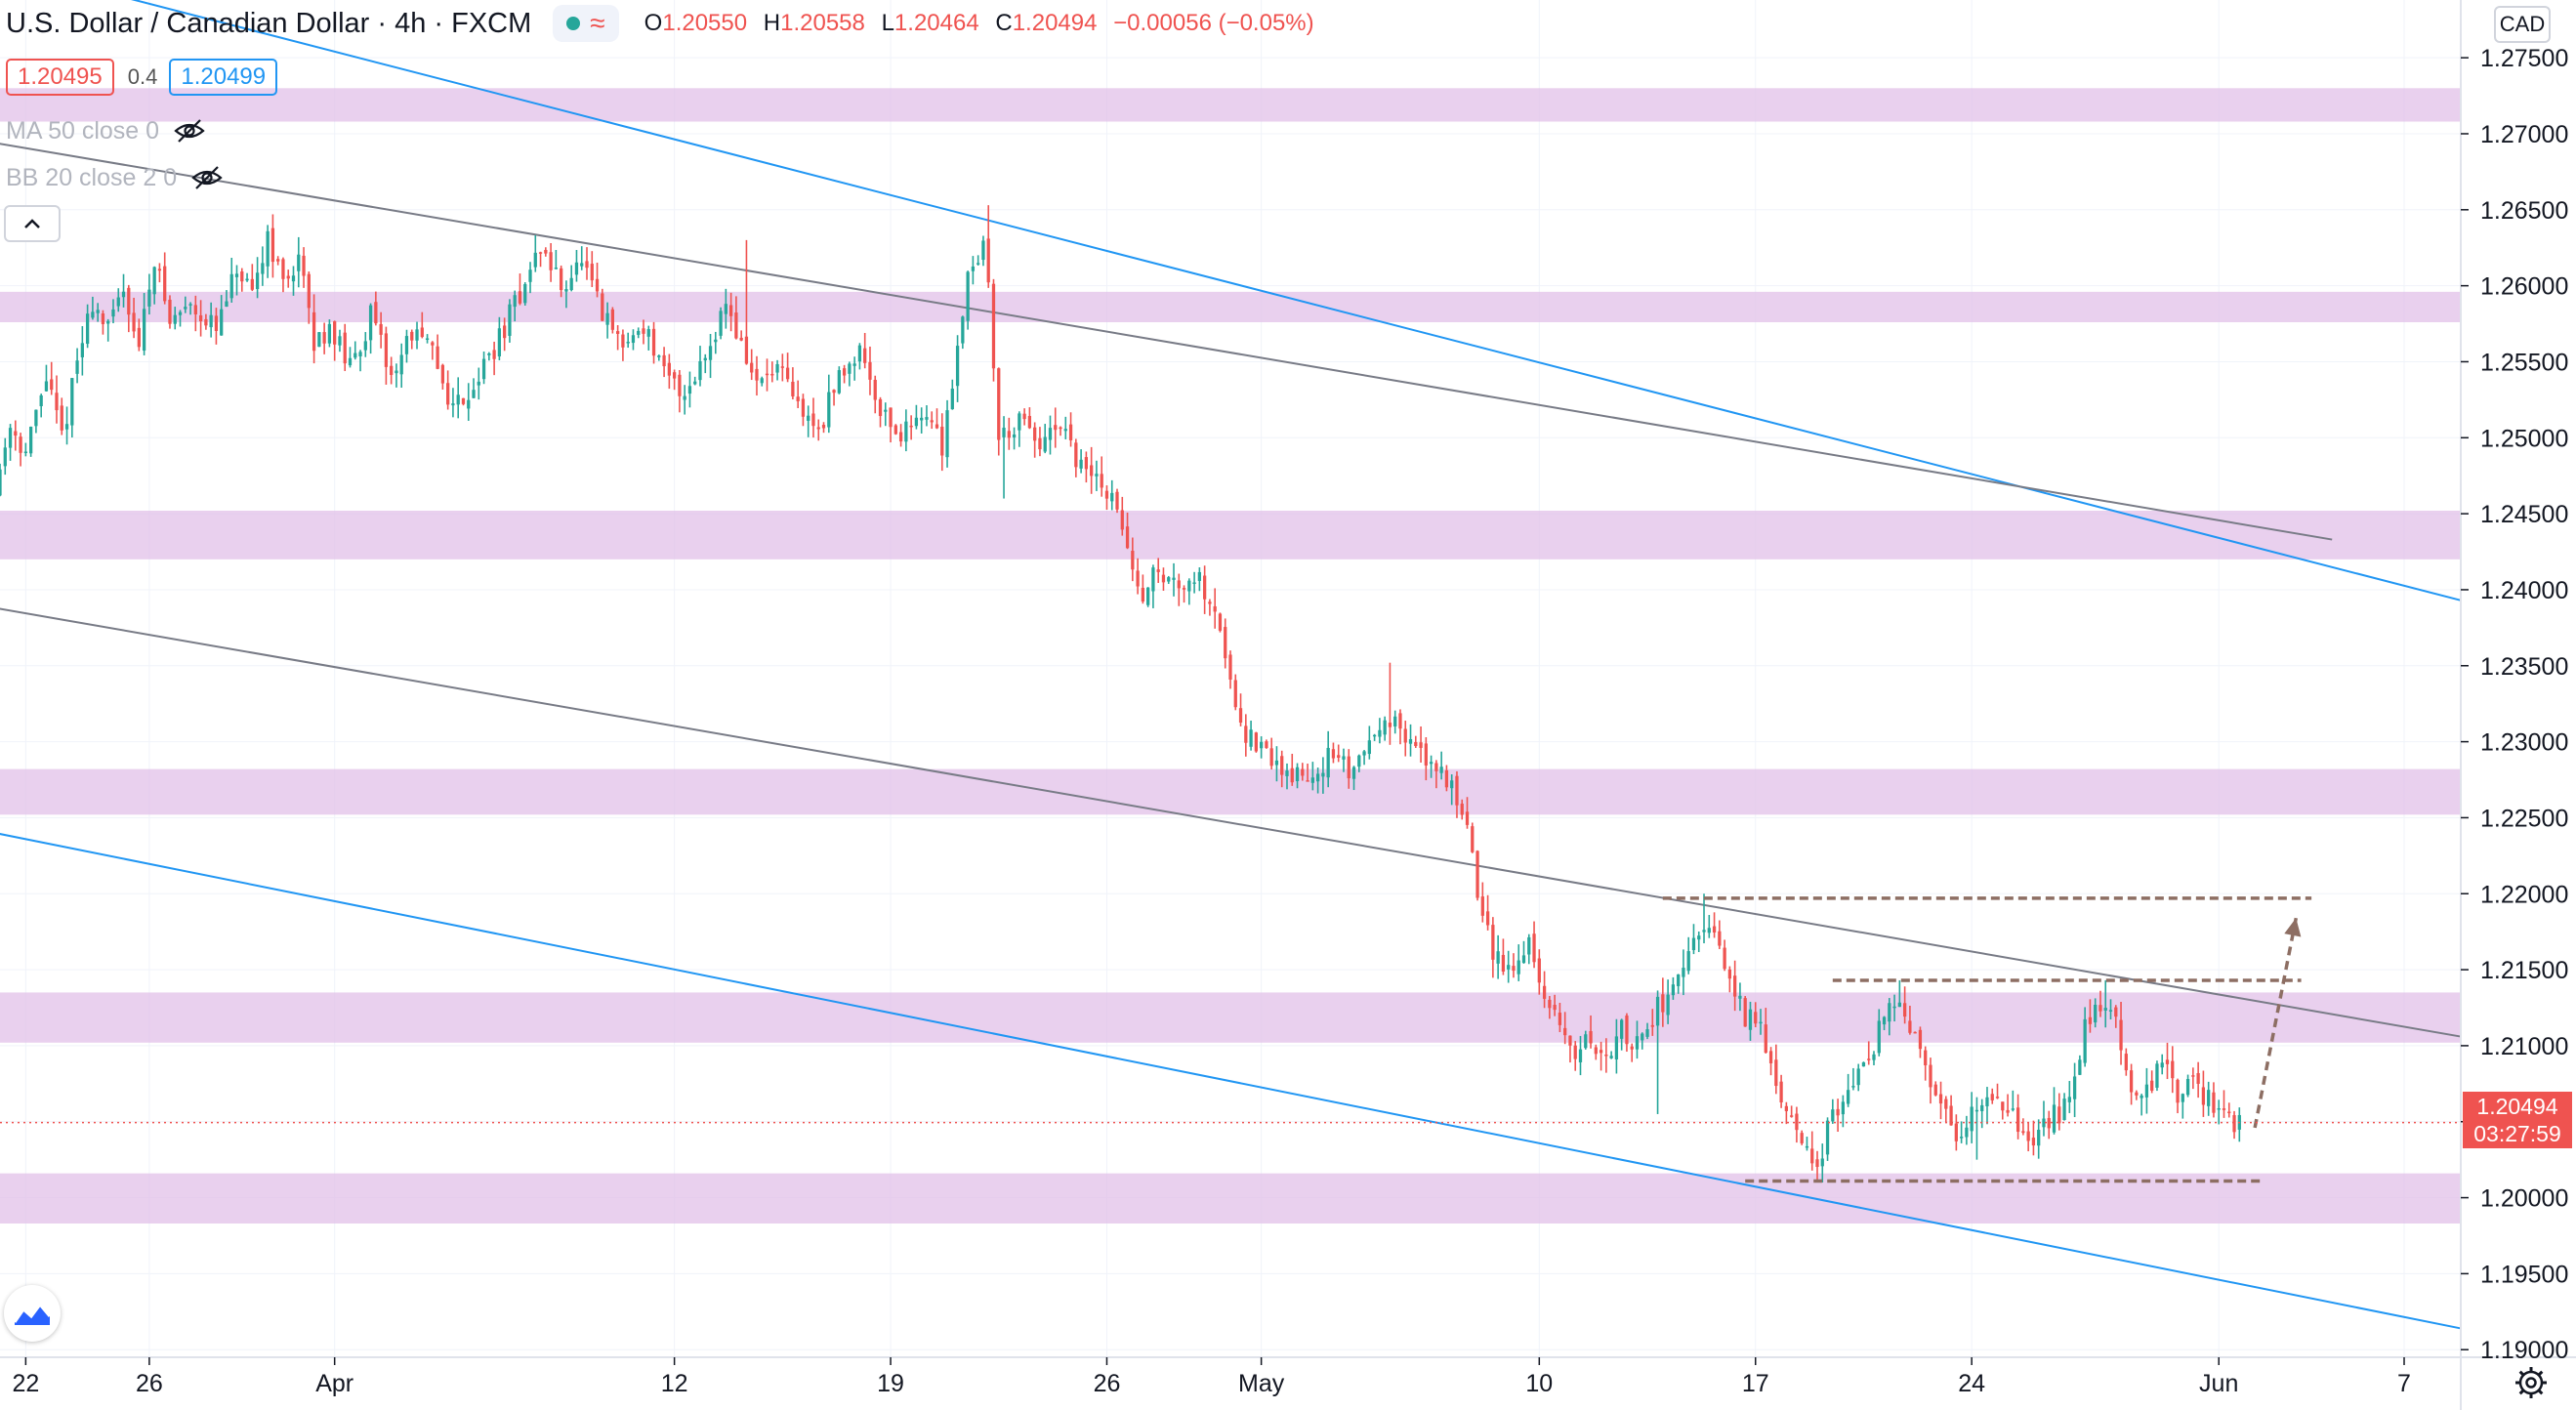 The width and height of the screenshot is (2576, 1410). What do you see at coordinates (2523, 24) in the screenshot?
I see `currency-button: CAD` at bounding box center [2523, 24].